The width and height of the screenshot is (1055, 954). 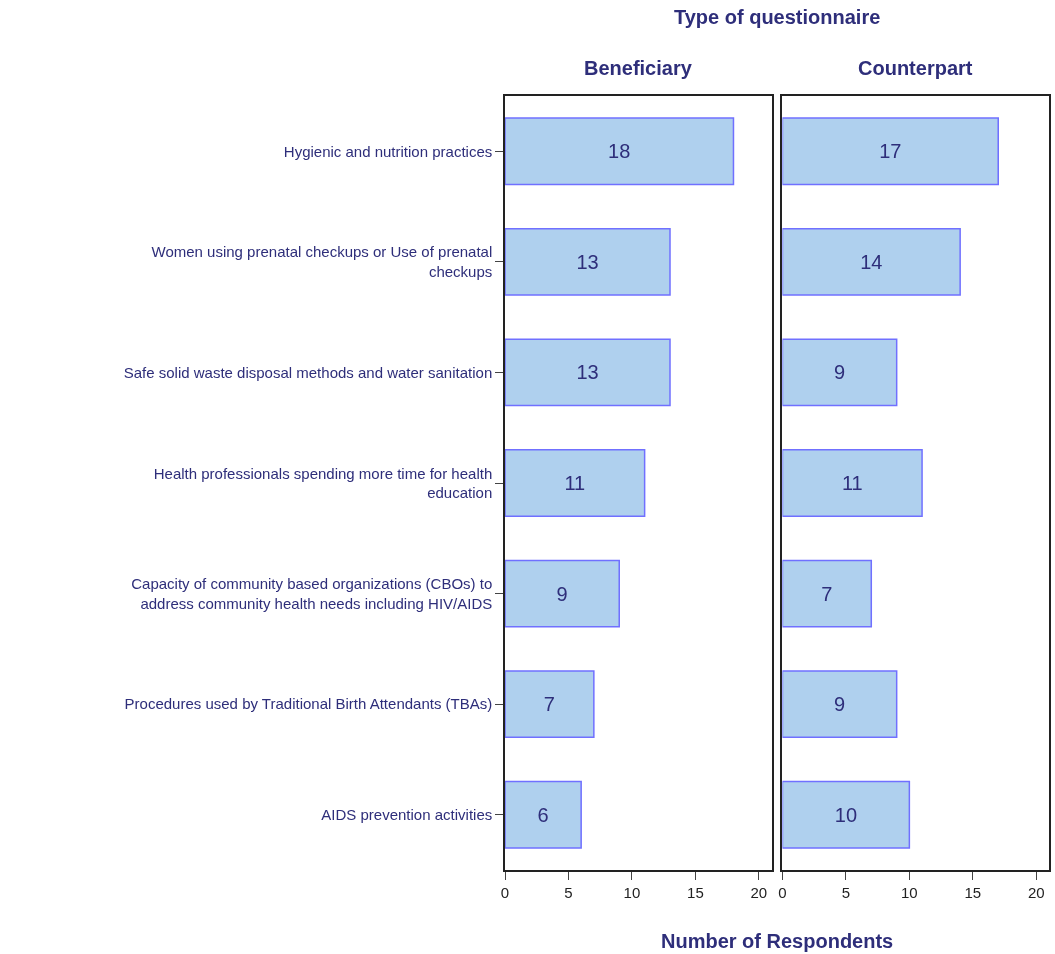 I want to click on chart-subtitle: Counterpart, so click(x=915, y=68).